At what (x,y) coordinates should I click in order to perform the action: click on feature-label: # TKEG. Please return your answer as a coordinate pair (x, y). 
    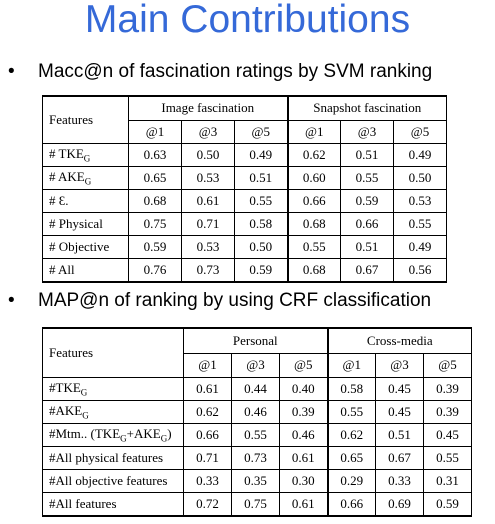
    Looking at the image, I should click on (85, 155).